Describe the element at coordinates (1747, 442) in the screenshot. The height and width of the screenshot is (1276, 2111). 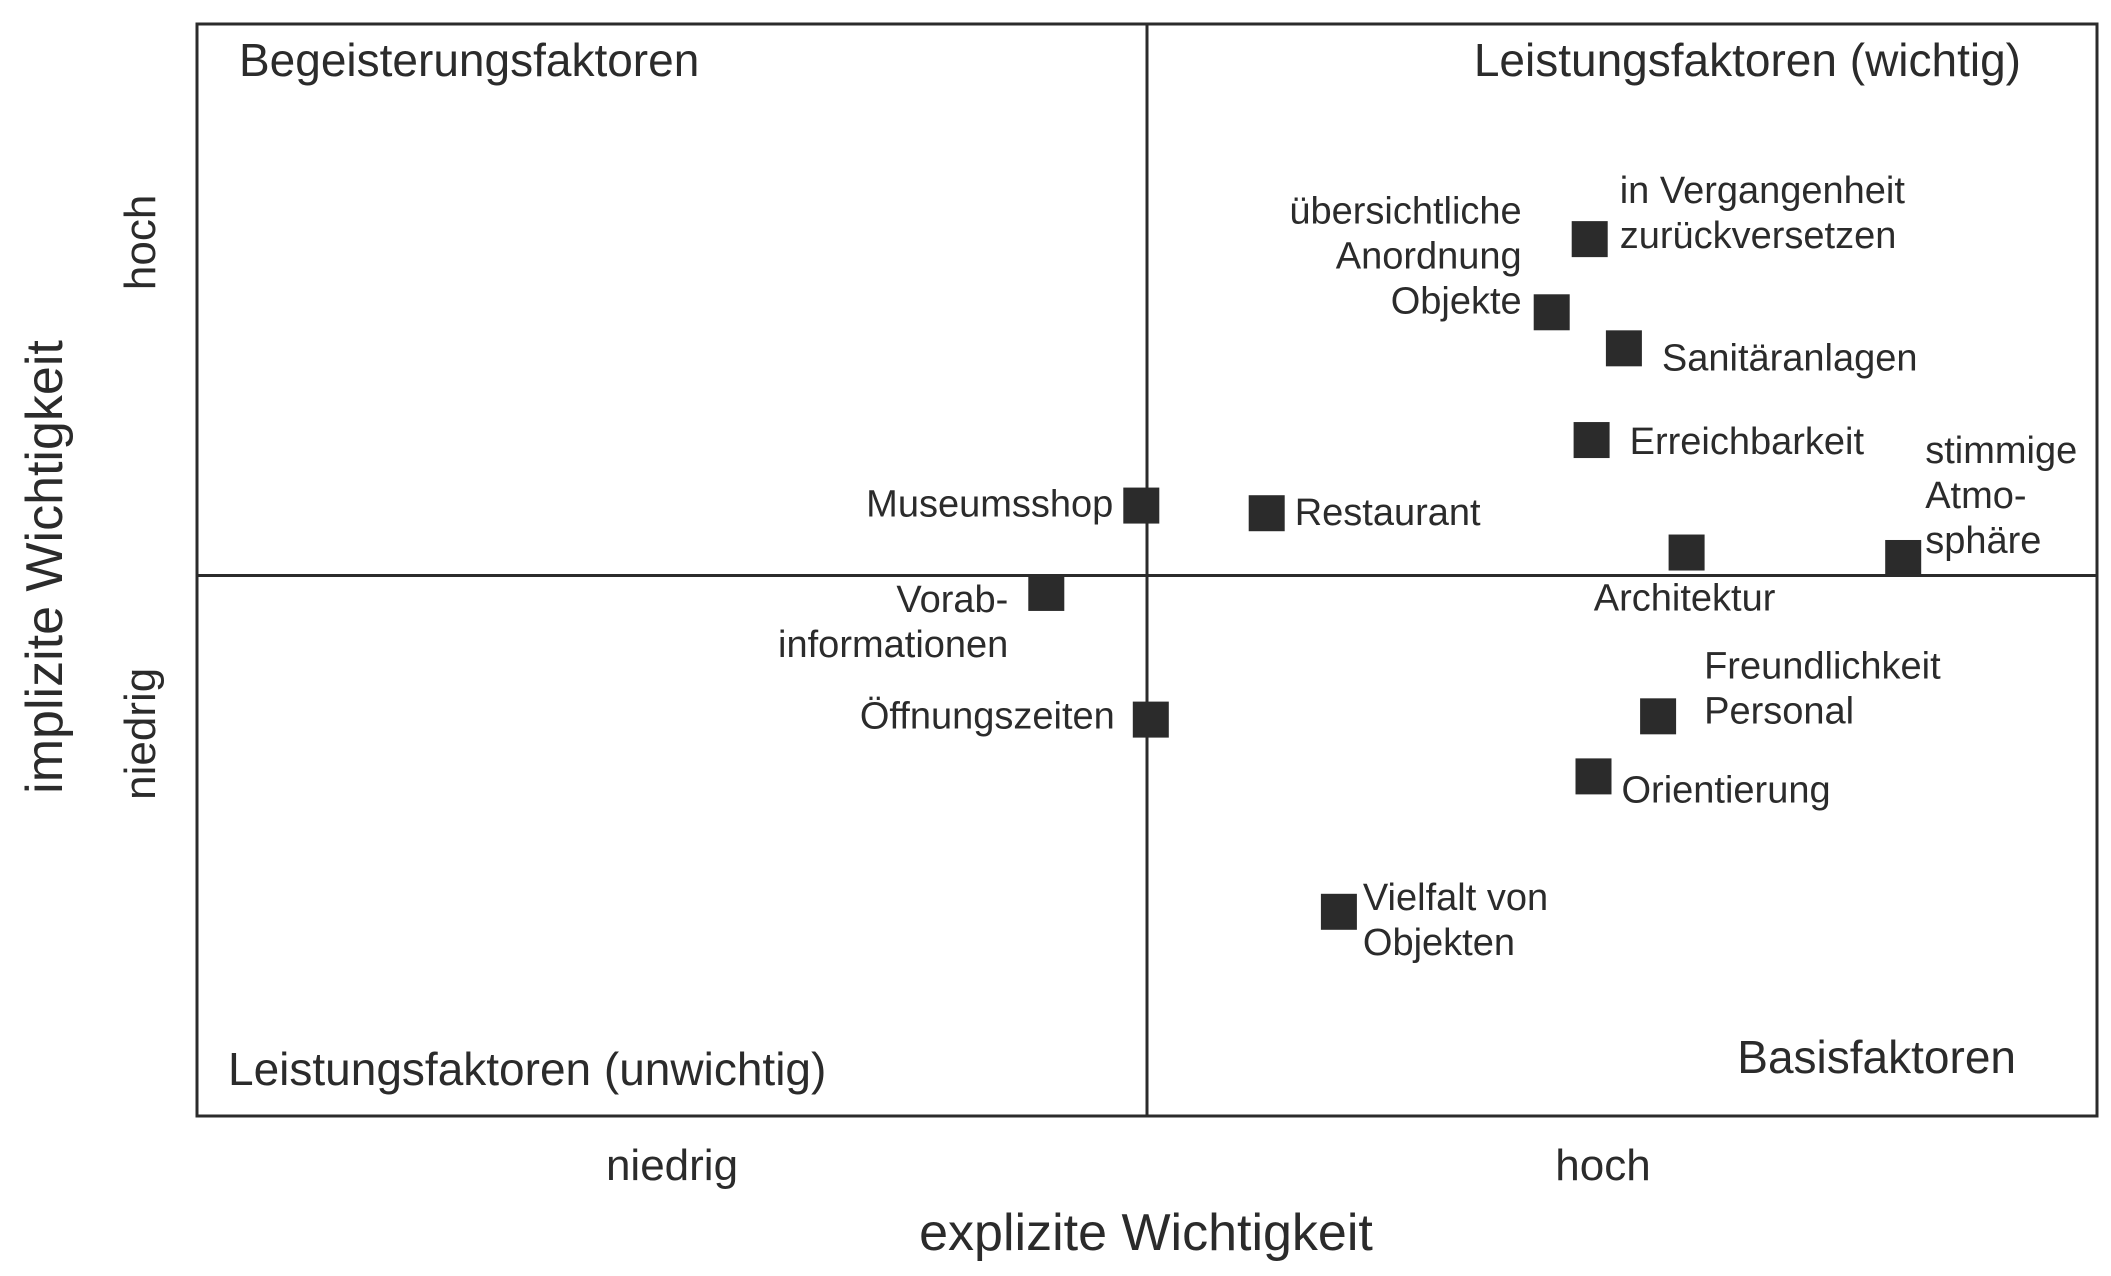
I see `point-label-erreichbarkeit: Erreichbarkeit` at that location.